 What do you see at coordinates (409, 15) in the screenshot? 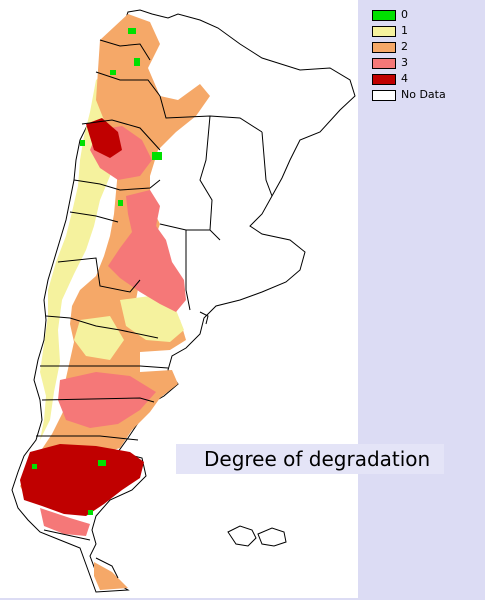
I see `legend-item-0: 0` at bounding box center [409, 15].